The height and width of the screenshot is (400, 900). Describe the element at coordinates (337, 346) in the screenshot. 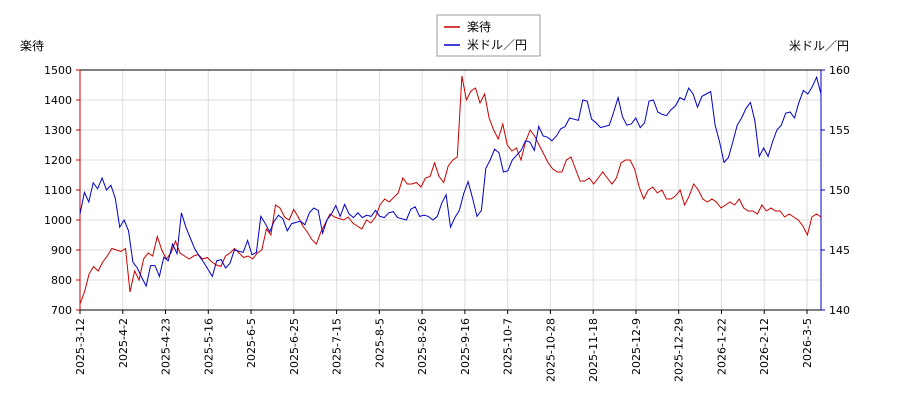

I see `x-tick-label: 2025-7-15` at that location.